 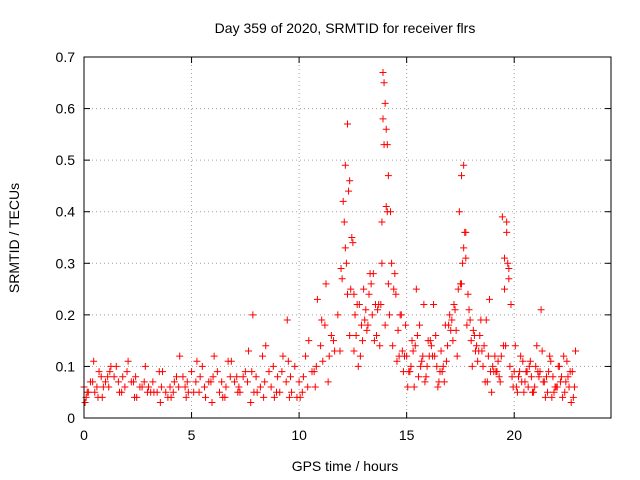 I want to click on x-tick-label: 20, so click(x=514, y=435).